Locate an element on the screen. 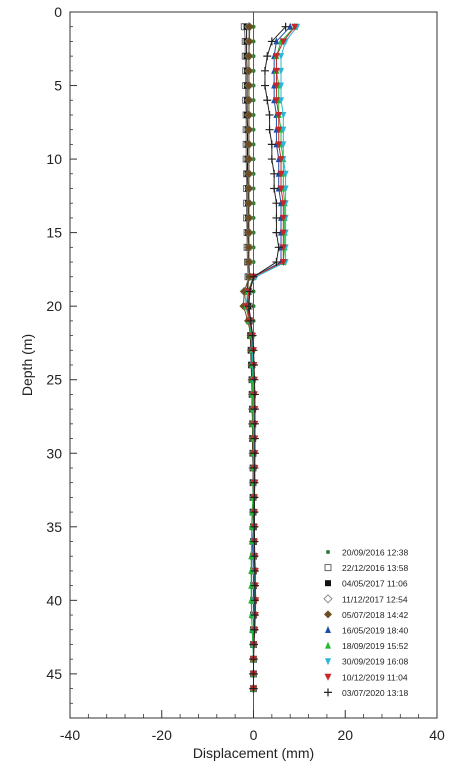 The height and width of the screenshot is (772, 457). y-tick-label: 30 is located at coordinates (54, 453).